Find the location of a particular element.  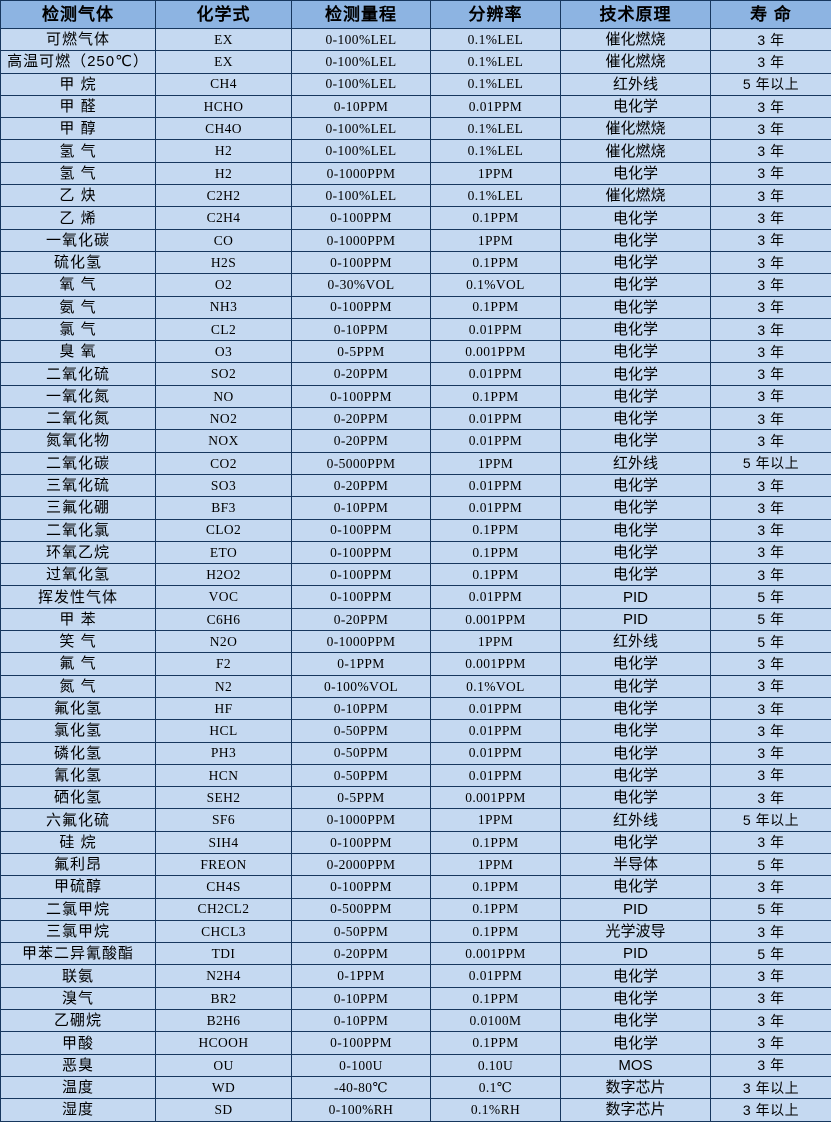

cell-gas-name: 温度 is located at coordinates (78, 1087).